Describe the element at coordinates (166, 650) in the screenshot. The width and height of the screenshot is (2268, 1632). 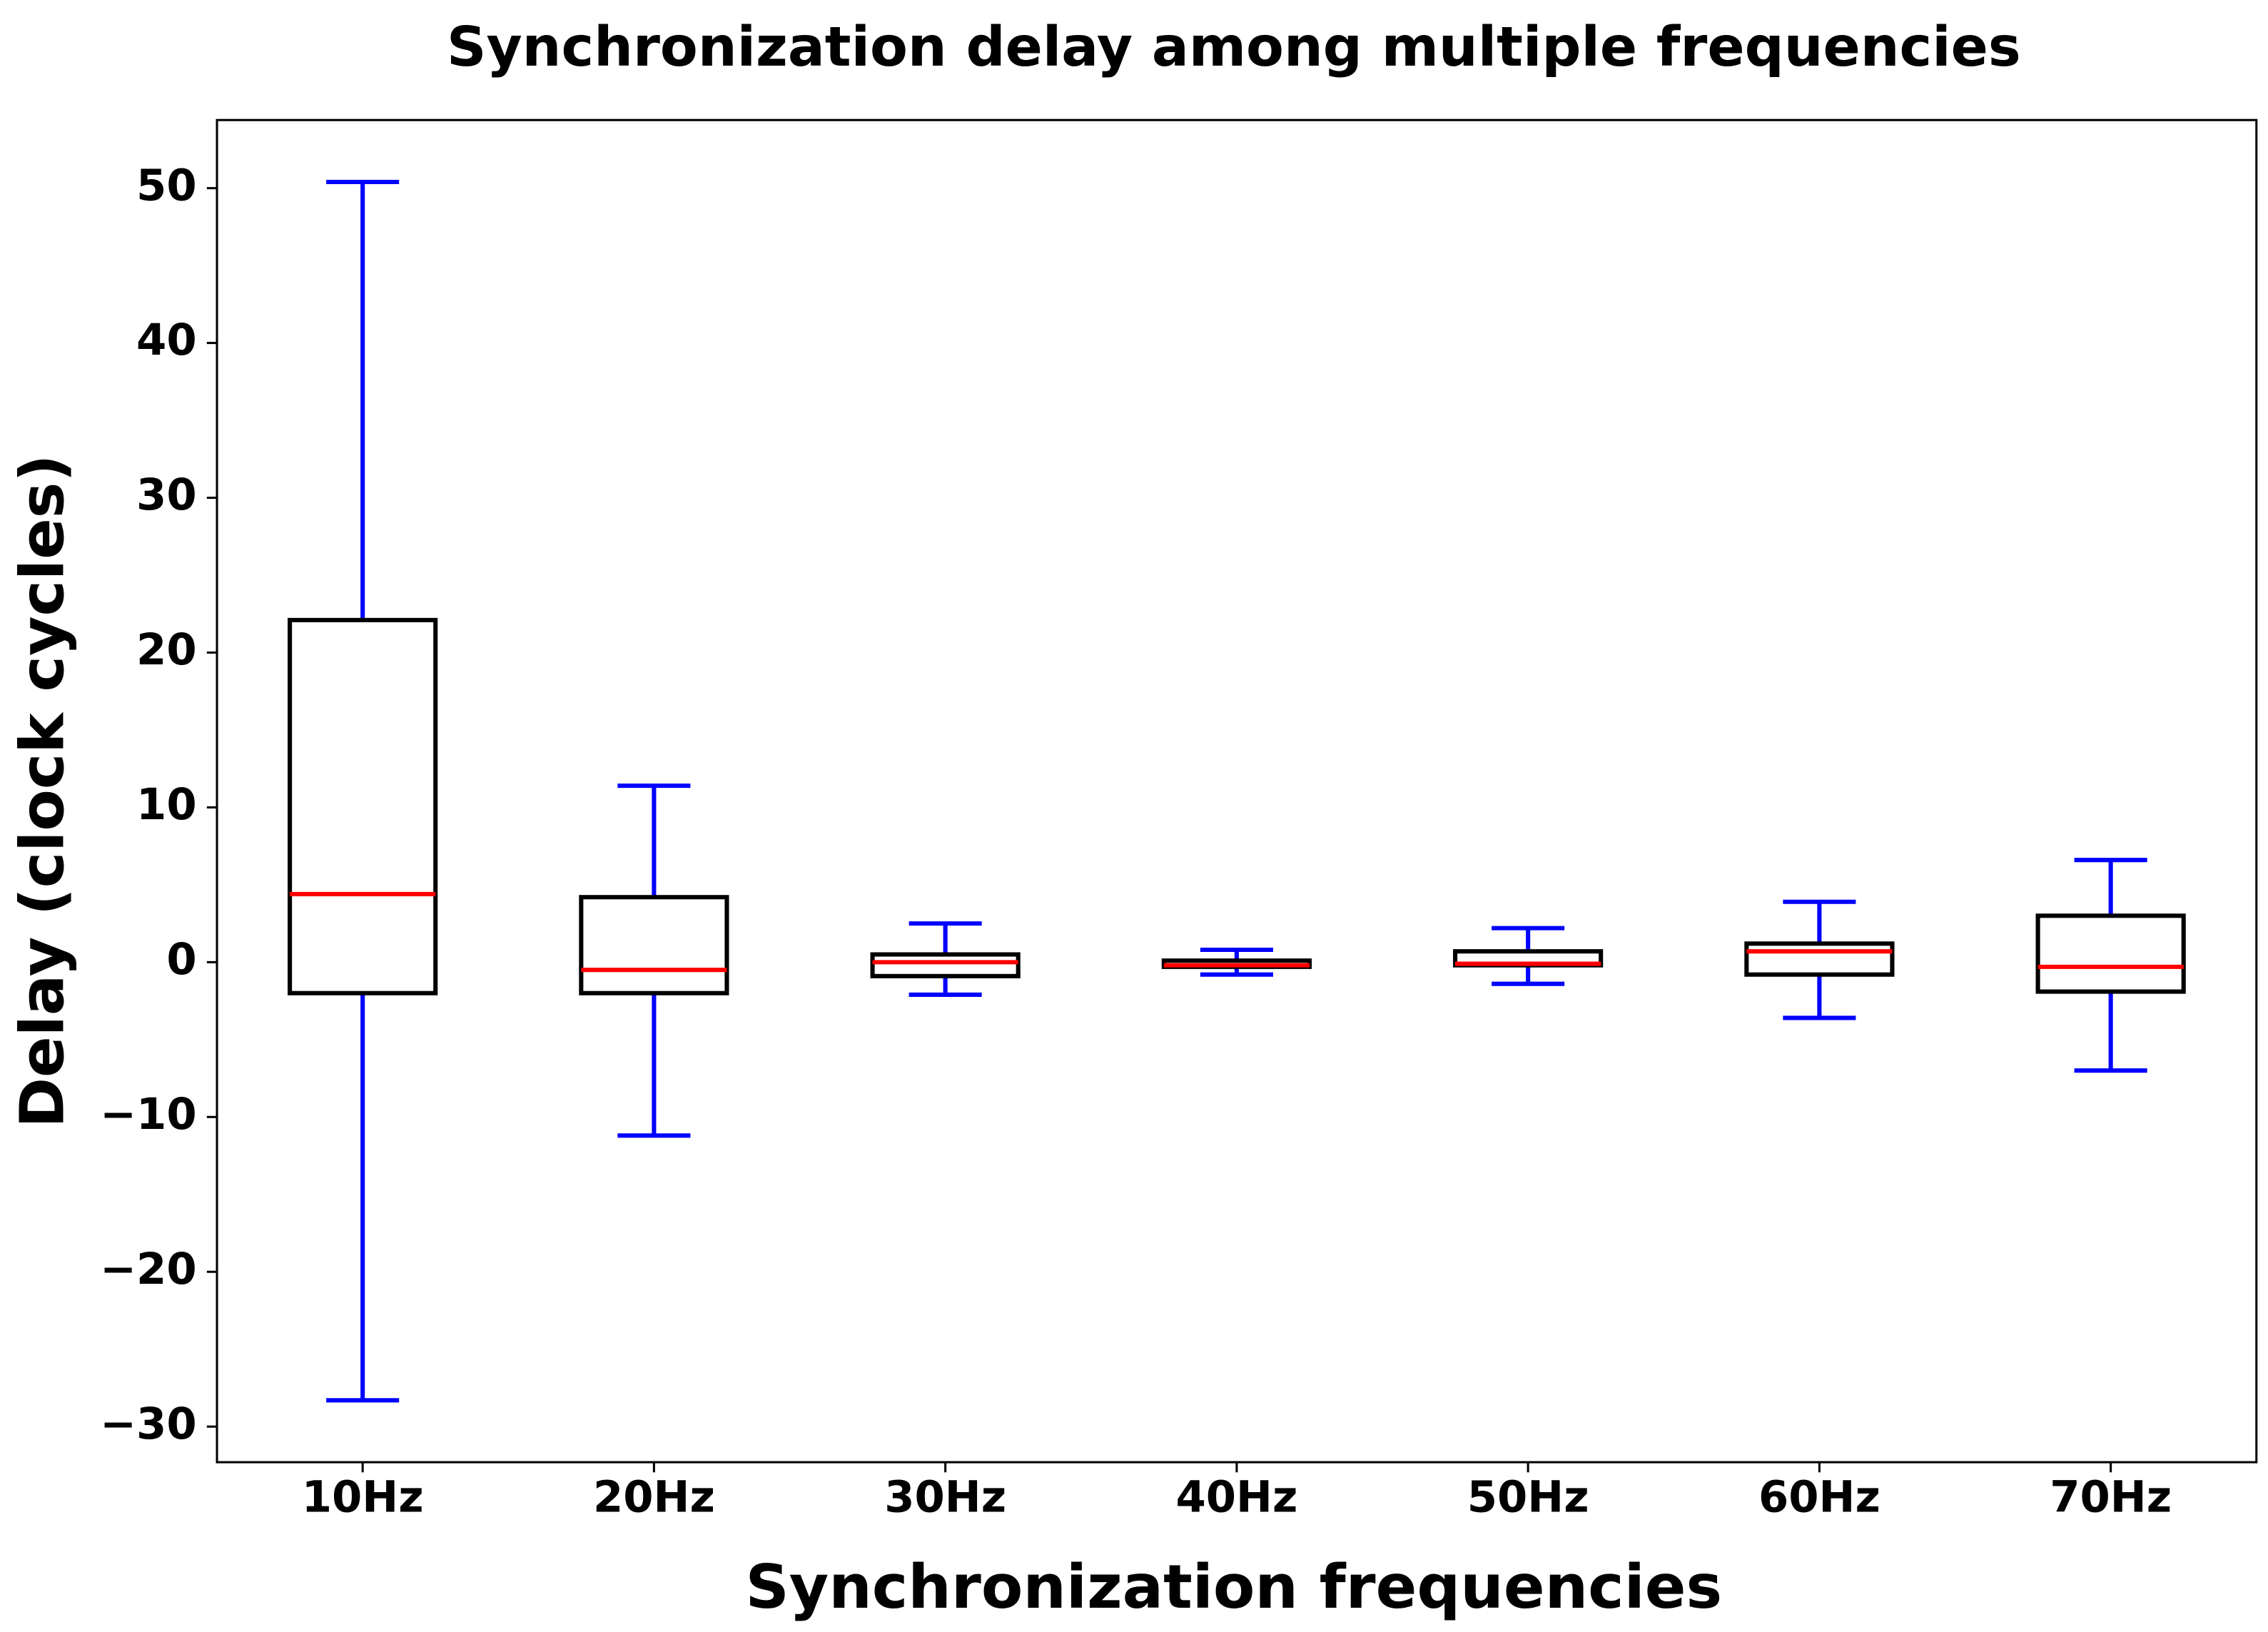
I see `y-tick-label: 20` at that location.